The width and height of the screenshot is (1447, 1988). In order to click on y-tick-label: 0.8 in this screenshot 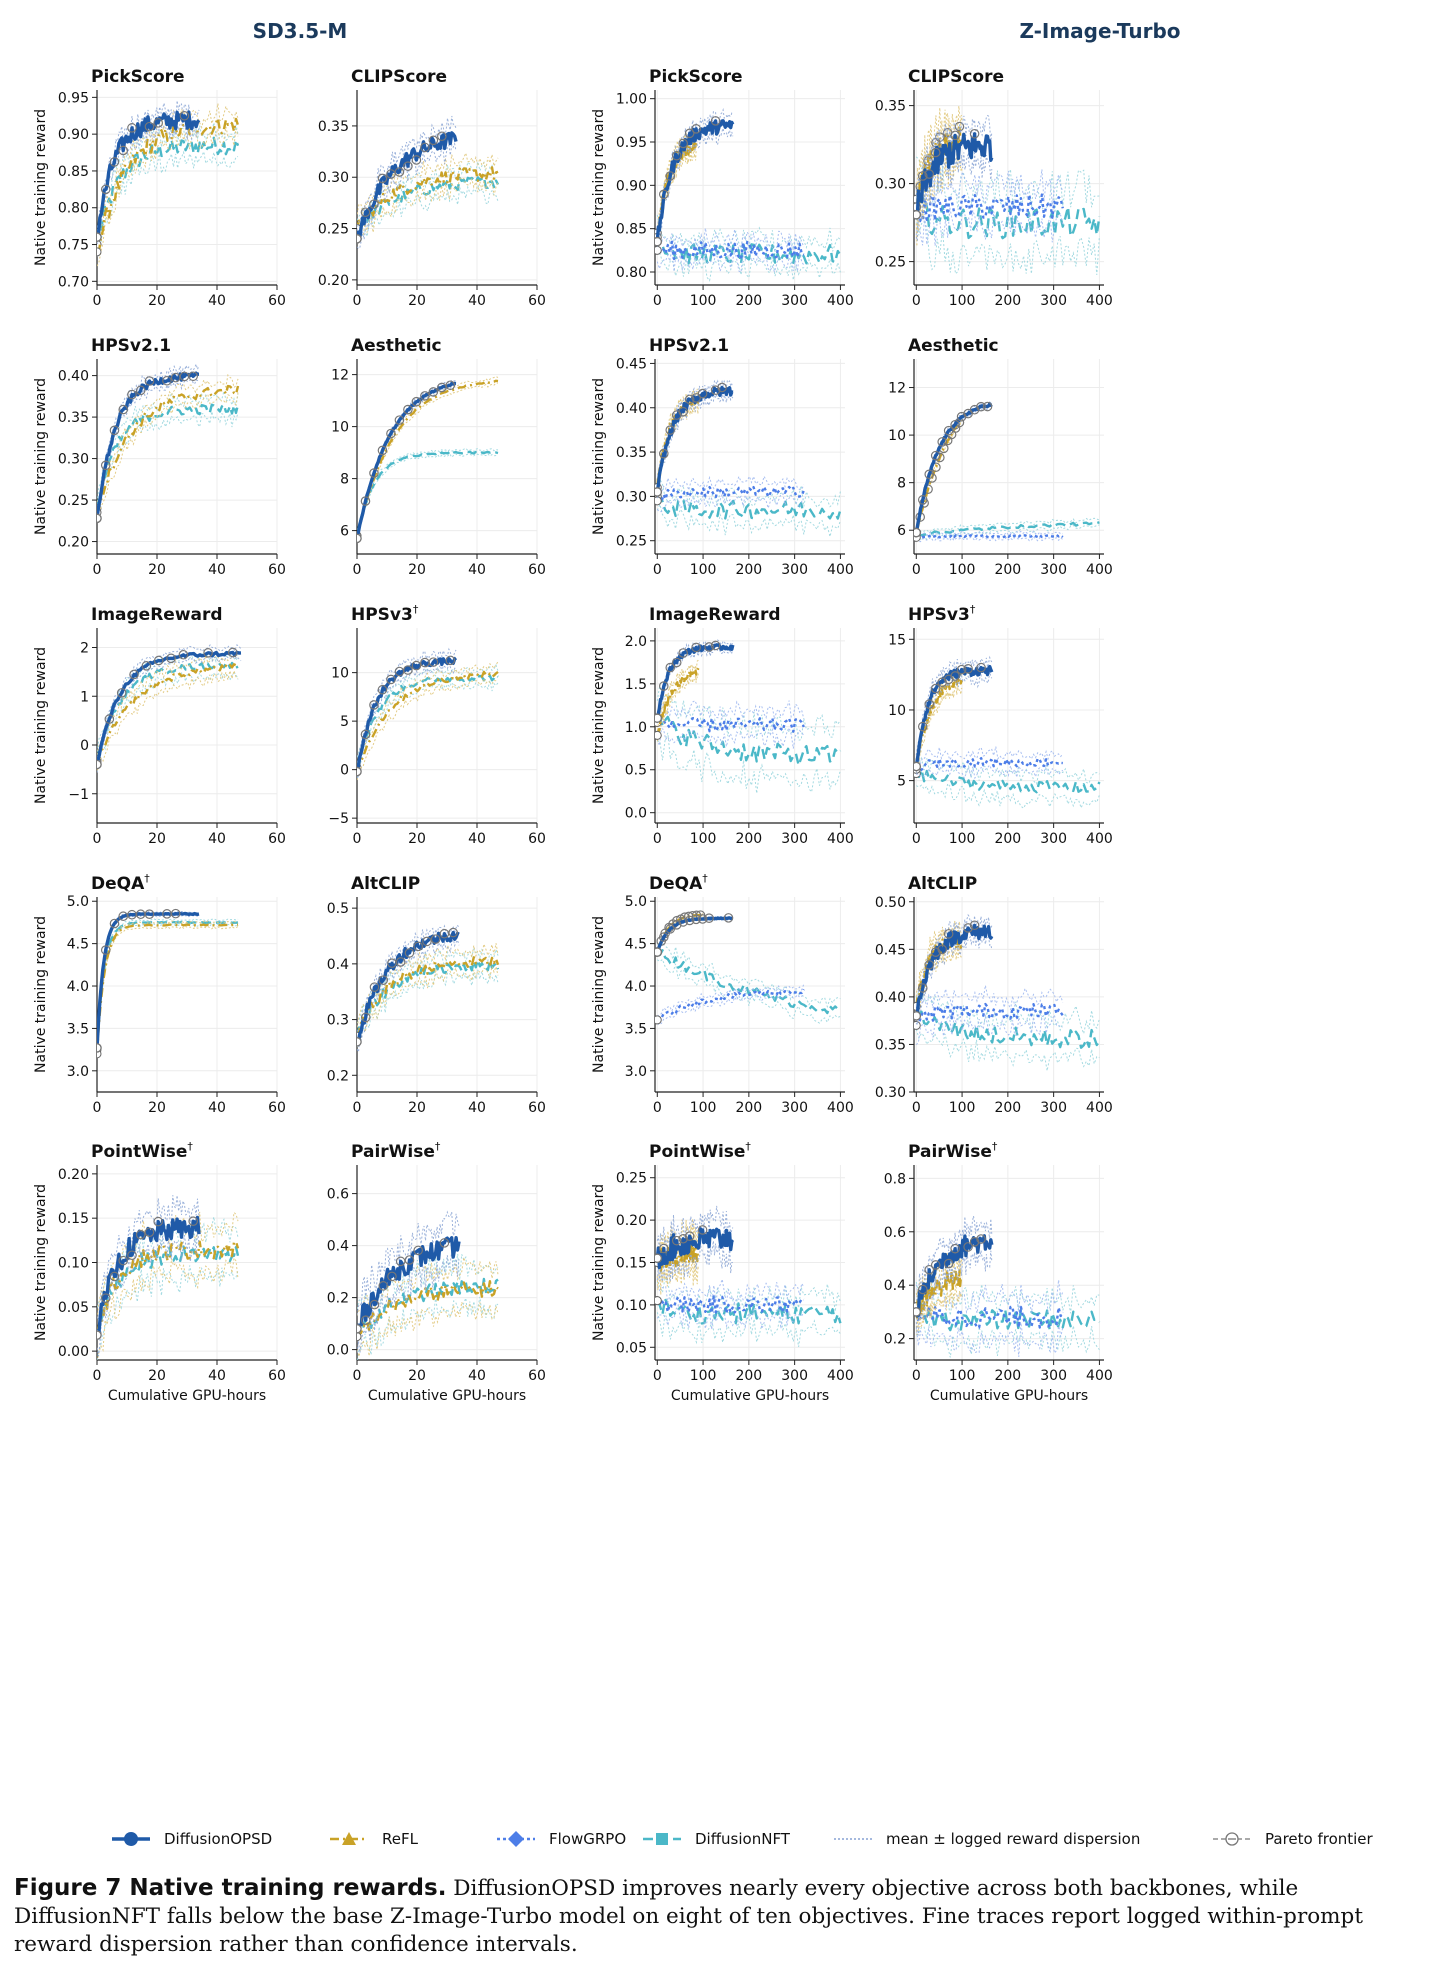, I will do `click(895, 1179)`.